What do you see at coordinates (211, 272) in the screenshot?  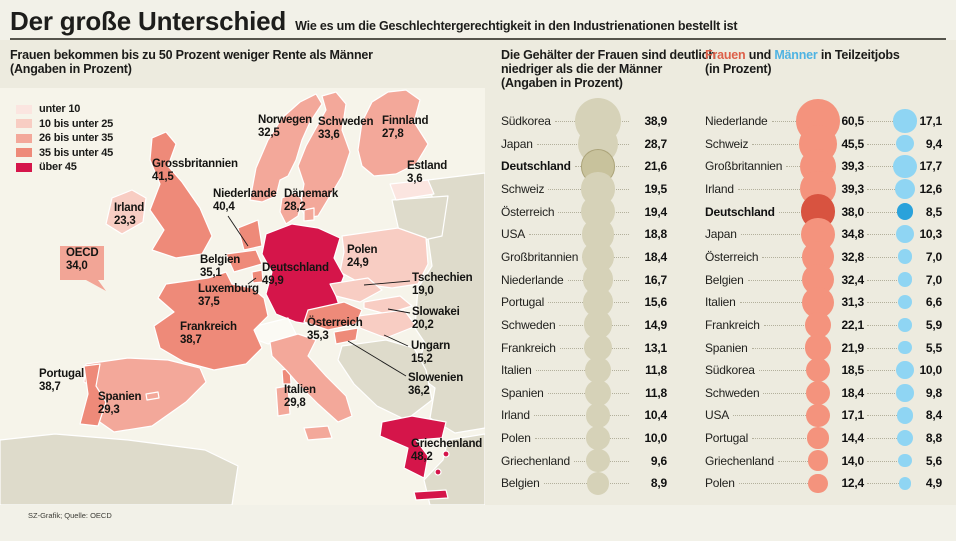 I see `map-label-value: 35,1` at bounding box center [211, 272].